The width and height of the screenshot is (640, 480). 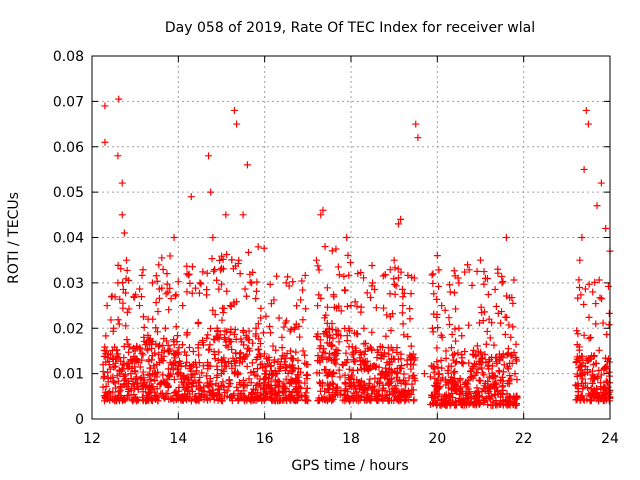 What do you see at coordinates (68, 57) in the screenshot?
I see `y-tick-label: 0.08` at bounding box center [68, 57].